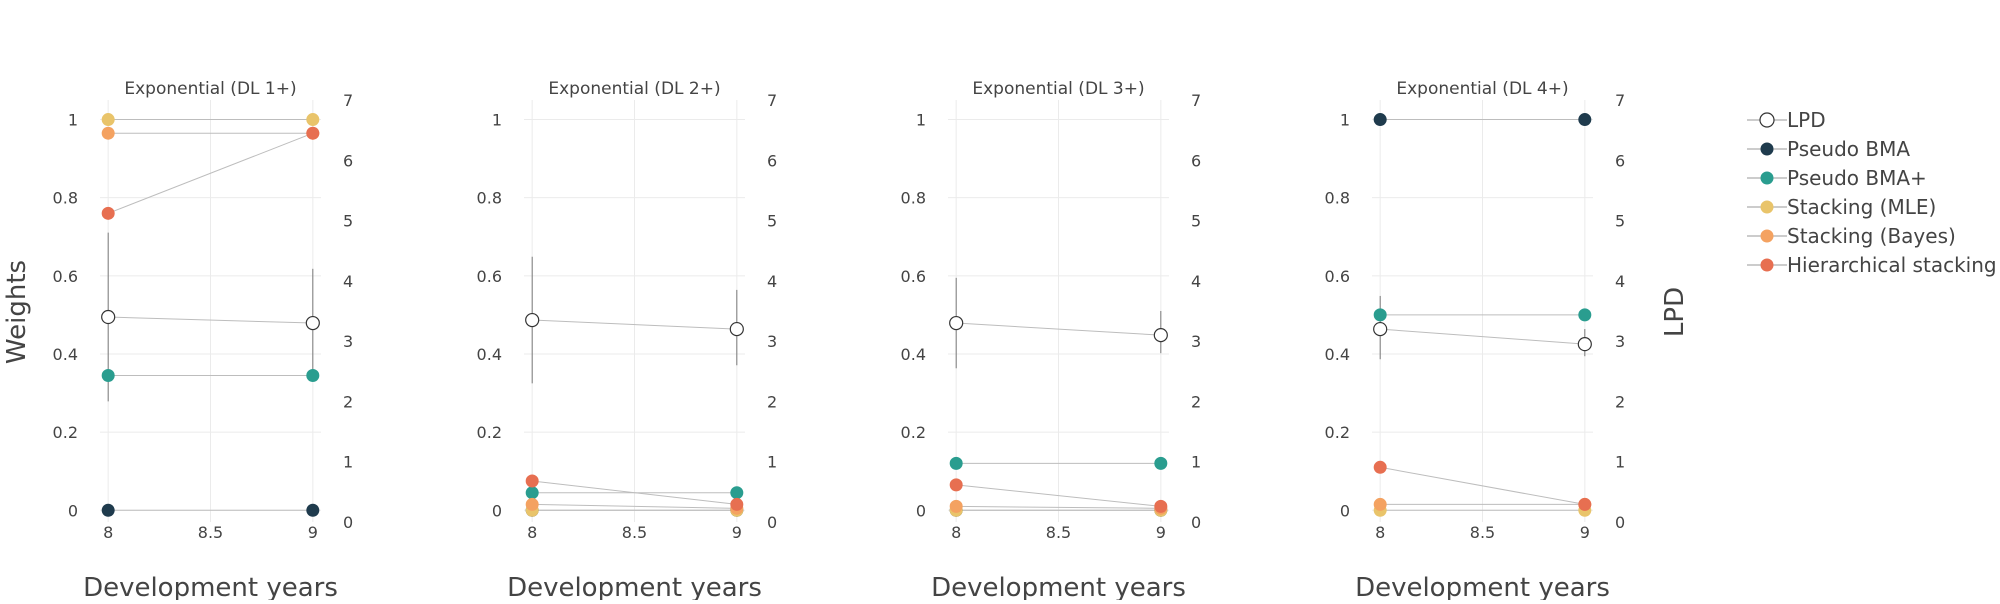  I want to click on legend-label: Hierarchical stacking, so click(1892, 265).